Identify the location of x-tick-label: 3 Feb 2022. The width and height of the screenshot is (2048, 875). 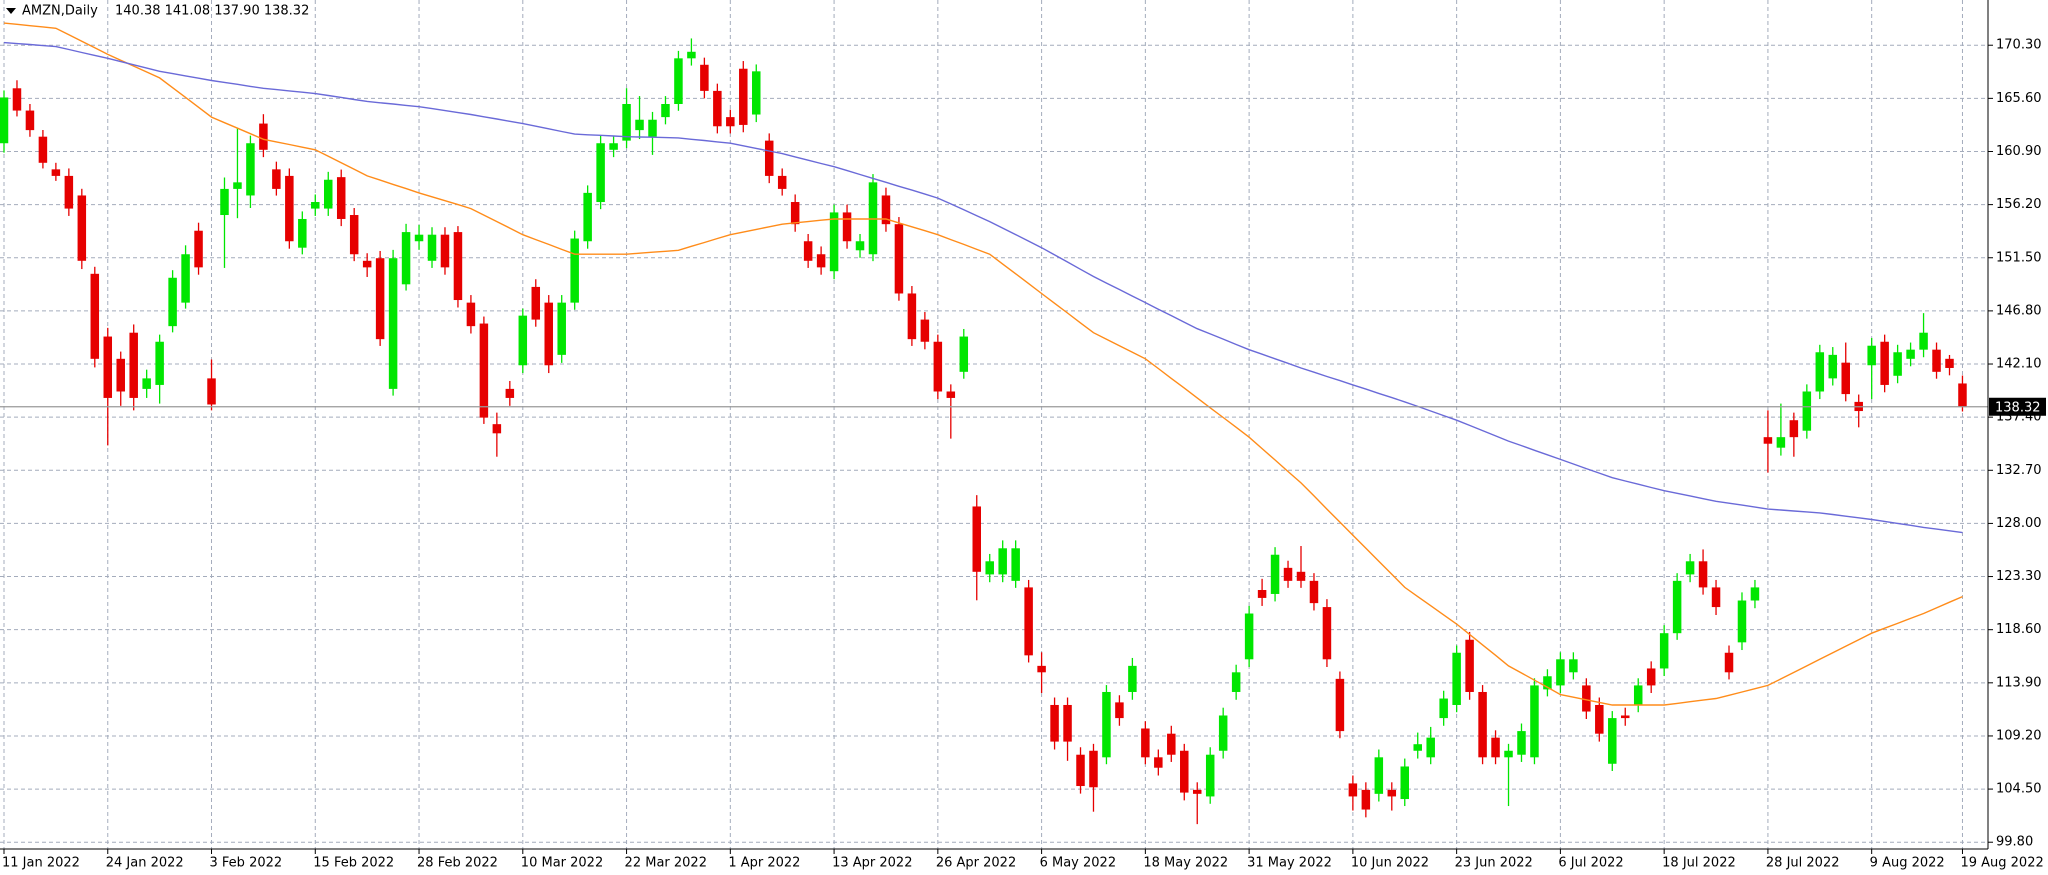
(246, 863).